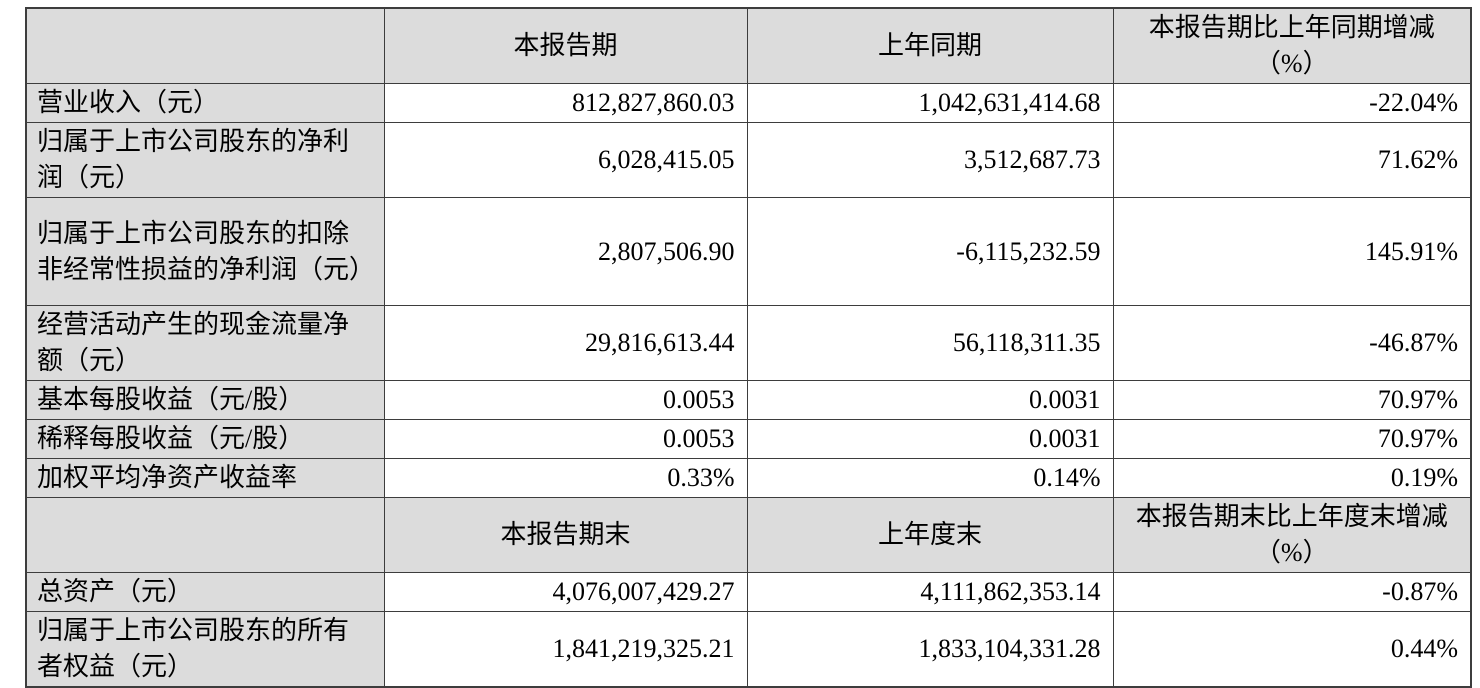 The width and height of the screenshot is (1480, 688). What do you see at coordinates (930, 251) in the screenshot?
I see `value-cell-prior: -6,115,232.59` at bounding box center [930, 251].